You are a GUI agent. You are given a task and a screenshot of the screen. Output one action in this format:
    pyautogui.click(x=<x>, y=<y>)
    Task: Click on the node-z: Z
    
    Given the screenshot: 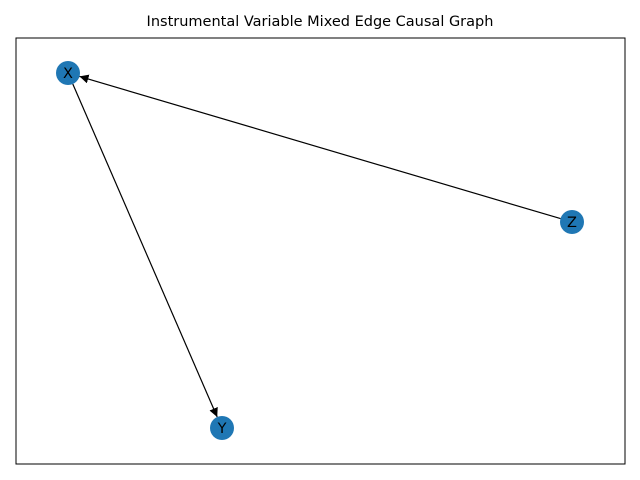 What is the action you would take?
    pyautogui.click(x=572, y=222)
    